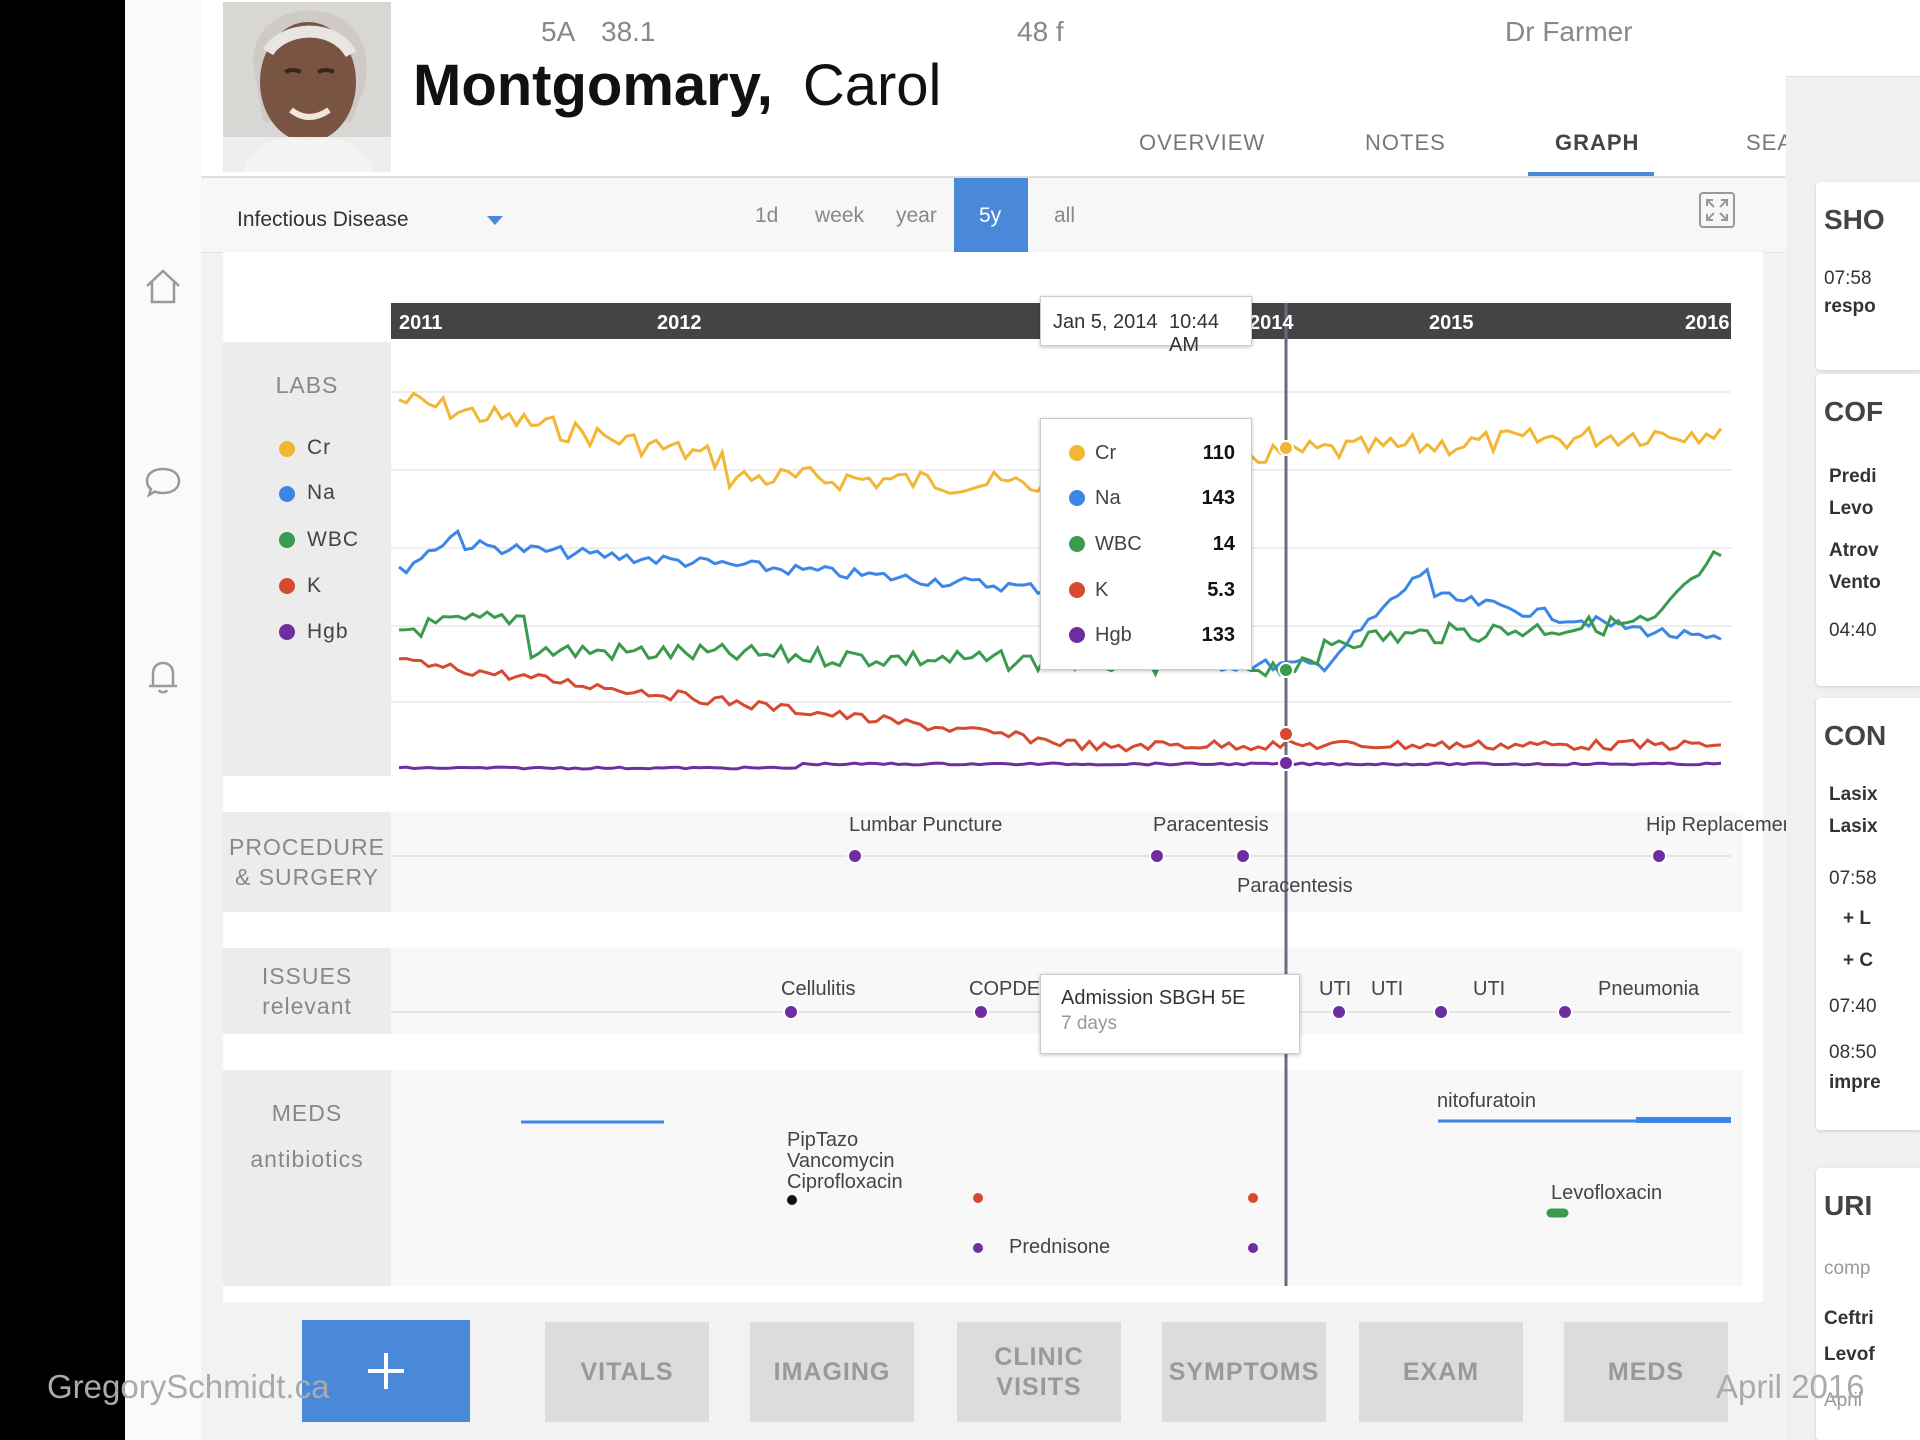  I want to click on tooltip-value-cr: 110, so click(1218, 453).